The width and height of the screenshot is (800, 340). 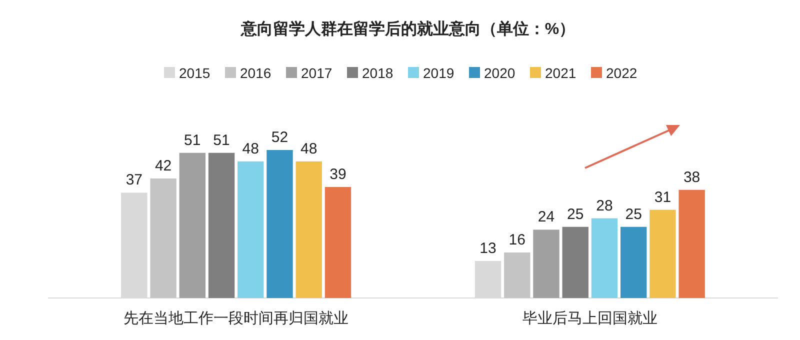 I want to click on data-label: 42, so click(x=163, y=165).